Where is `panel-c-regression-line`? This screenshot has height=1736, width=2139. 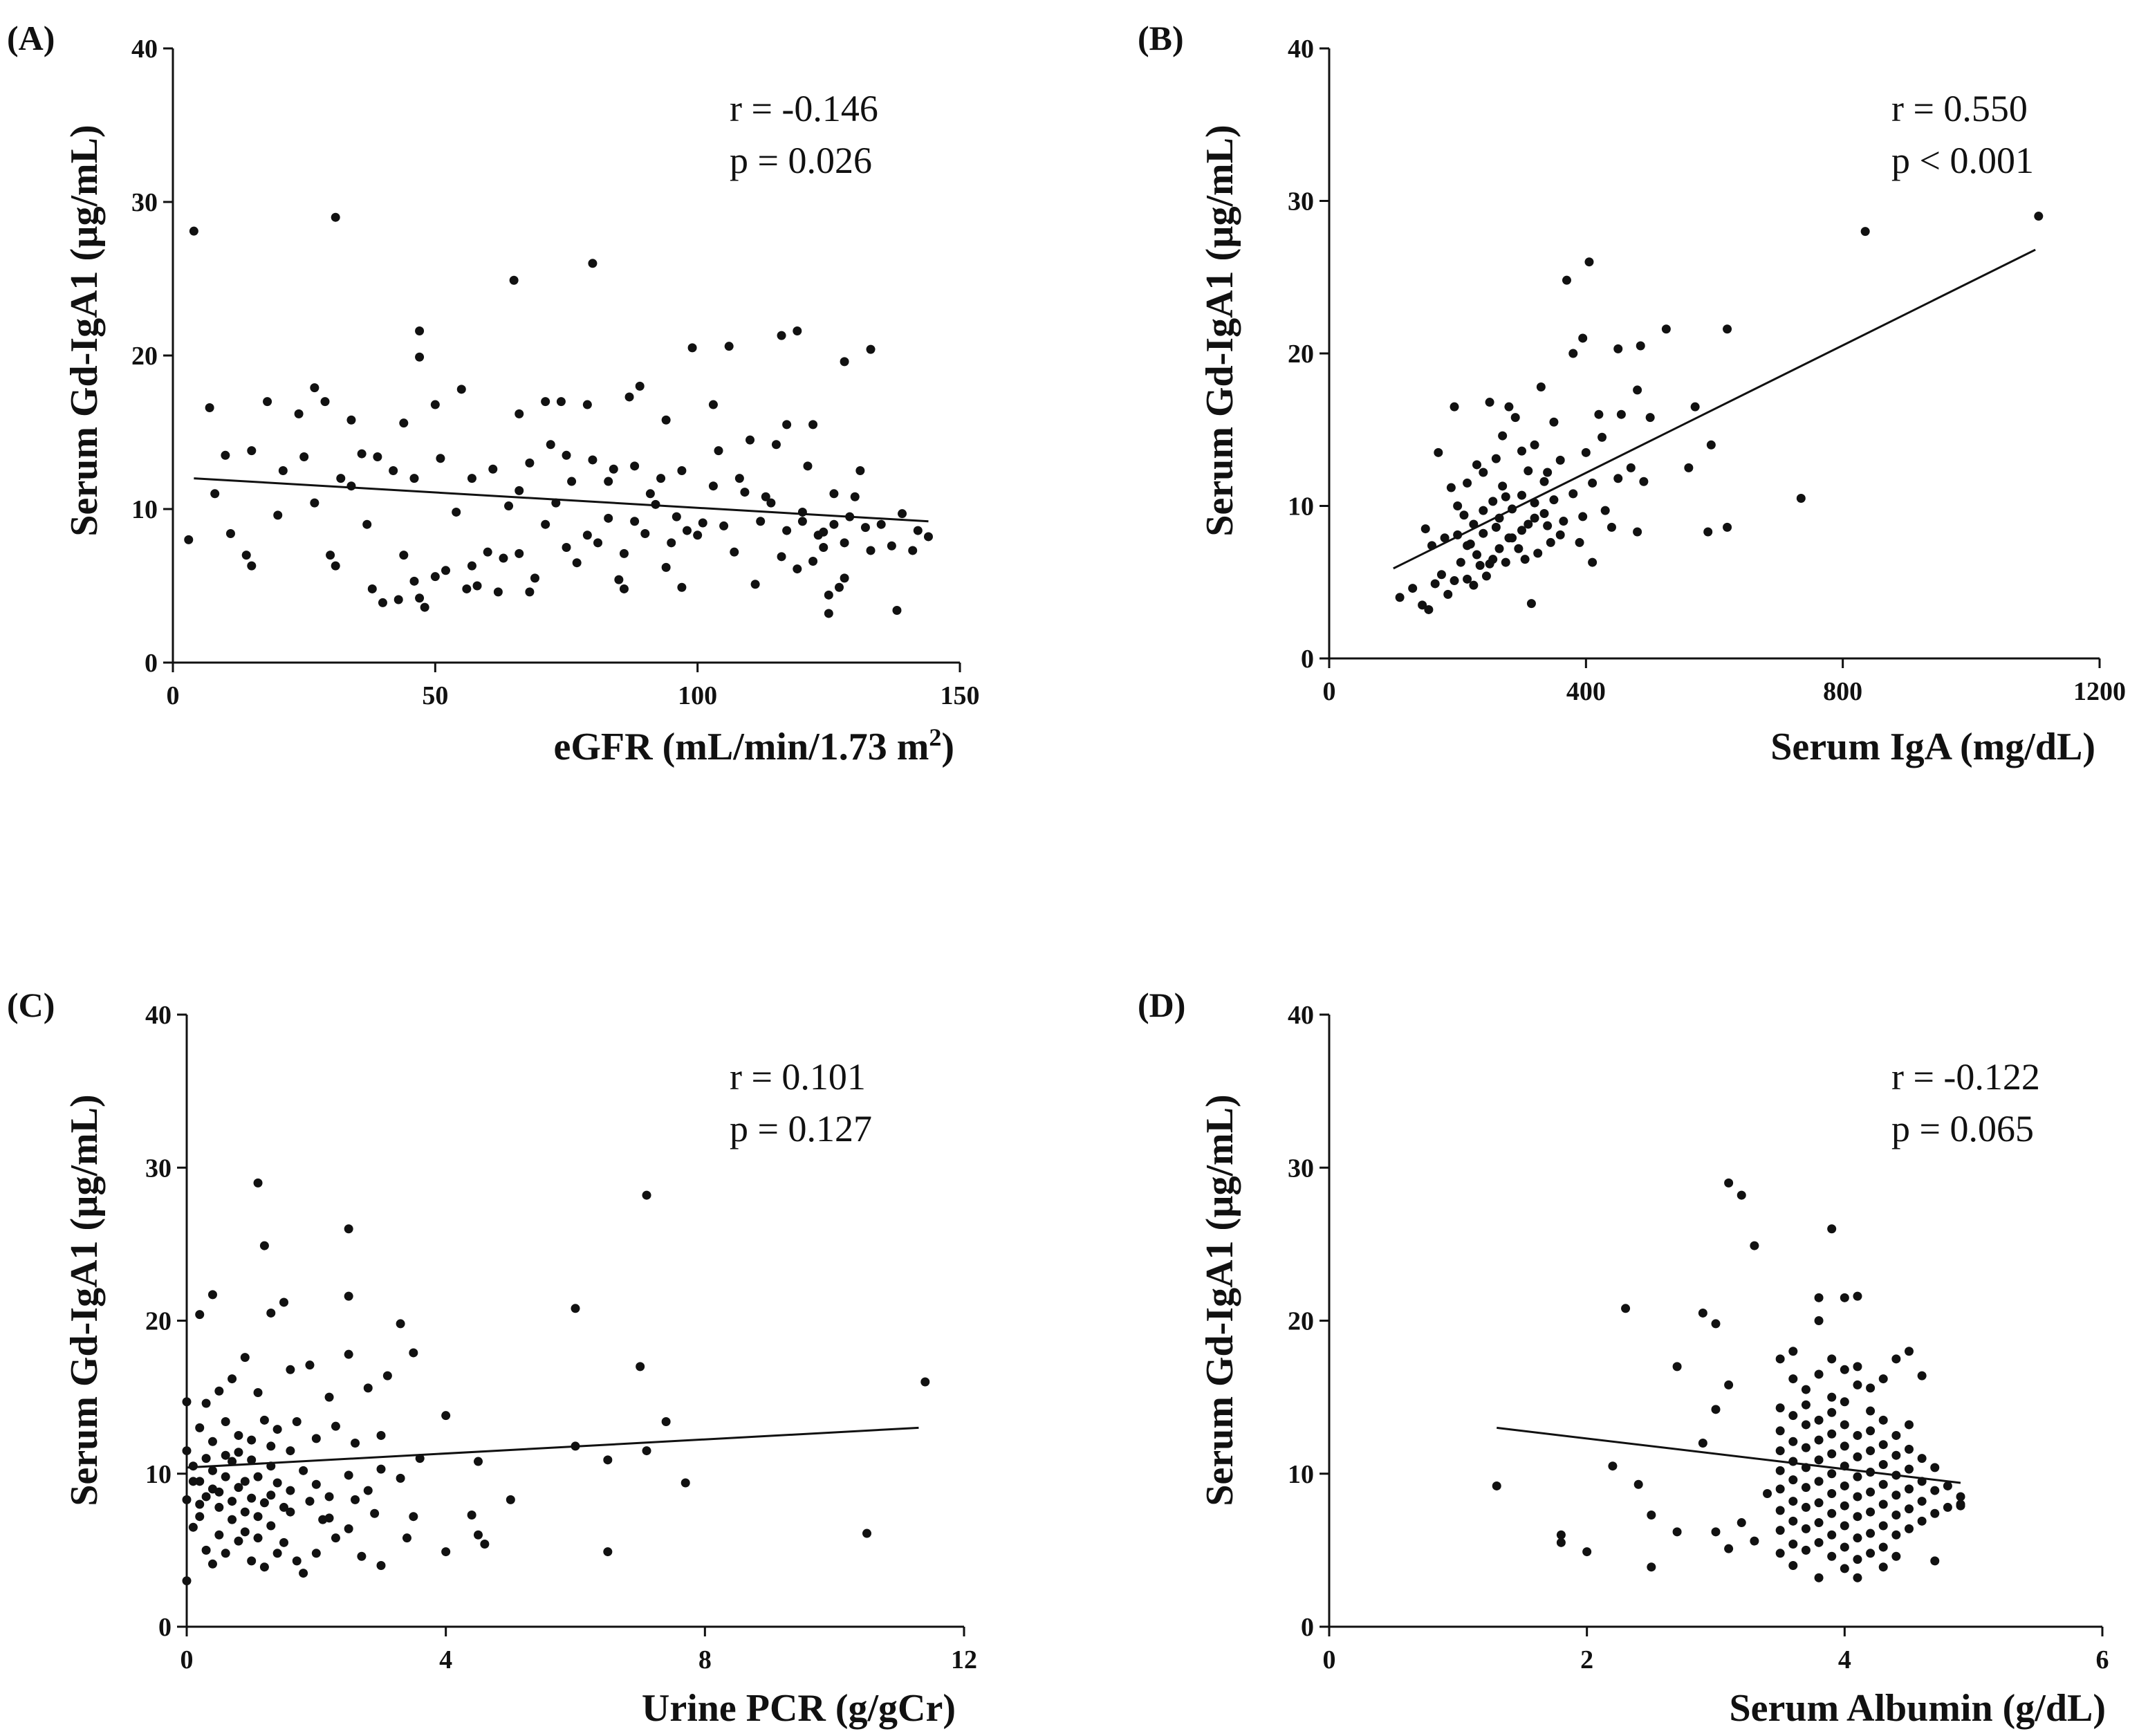
panel-c-regression-line is located at coordinates (552, 1447).